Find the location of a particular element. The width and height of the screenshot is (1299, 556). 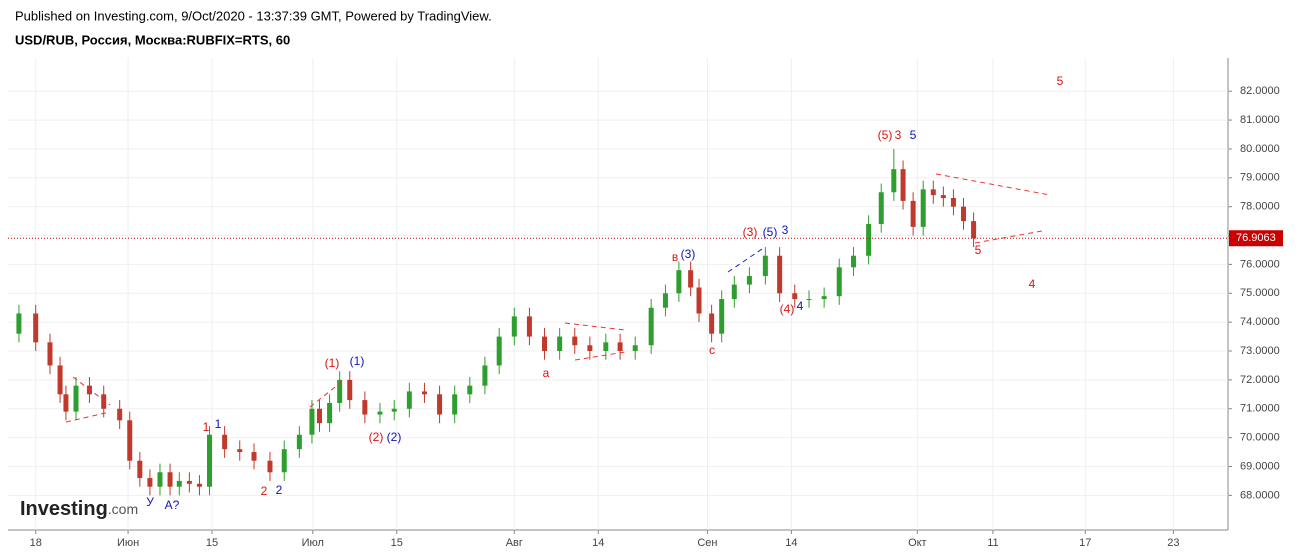

y-tick-label: 69.0000 is located at coordinates (1260, 466).